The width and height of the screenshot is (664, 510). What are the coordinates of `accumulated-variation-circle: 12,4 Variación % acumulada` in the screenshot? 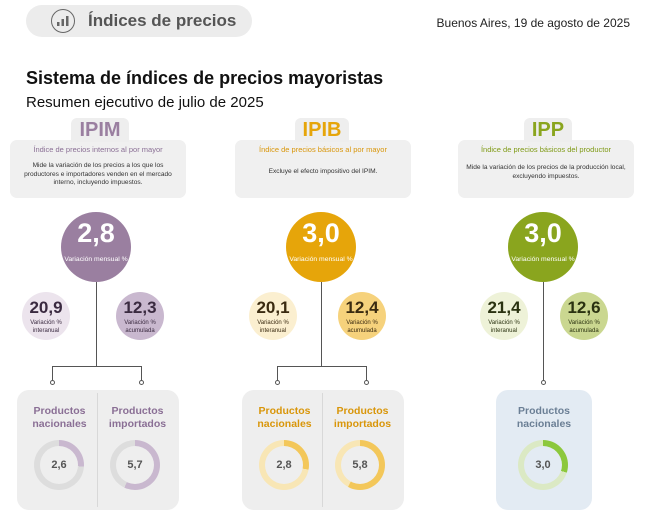 It's located at (362, 316).